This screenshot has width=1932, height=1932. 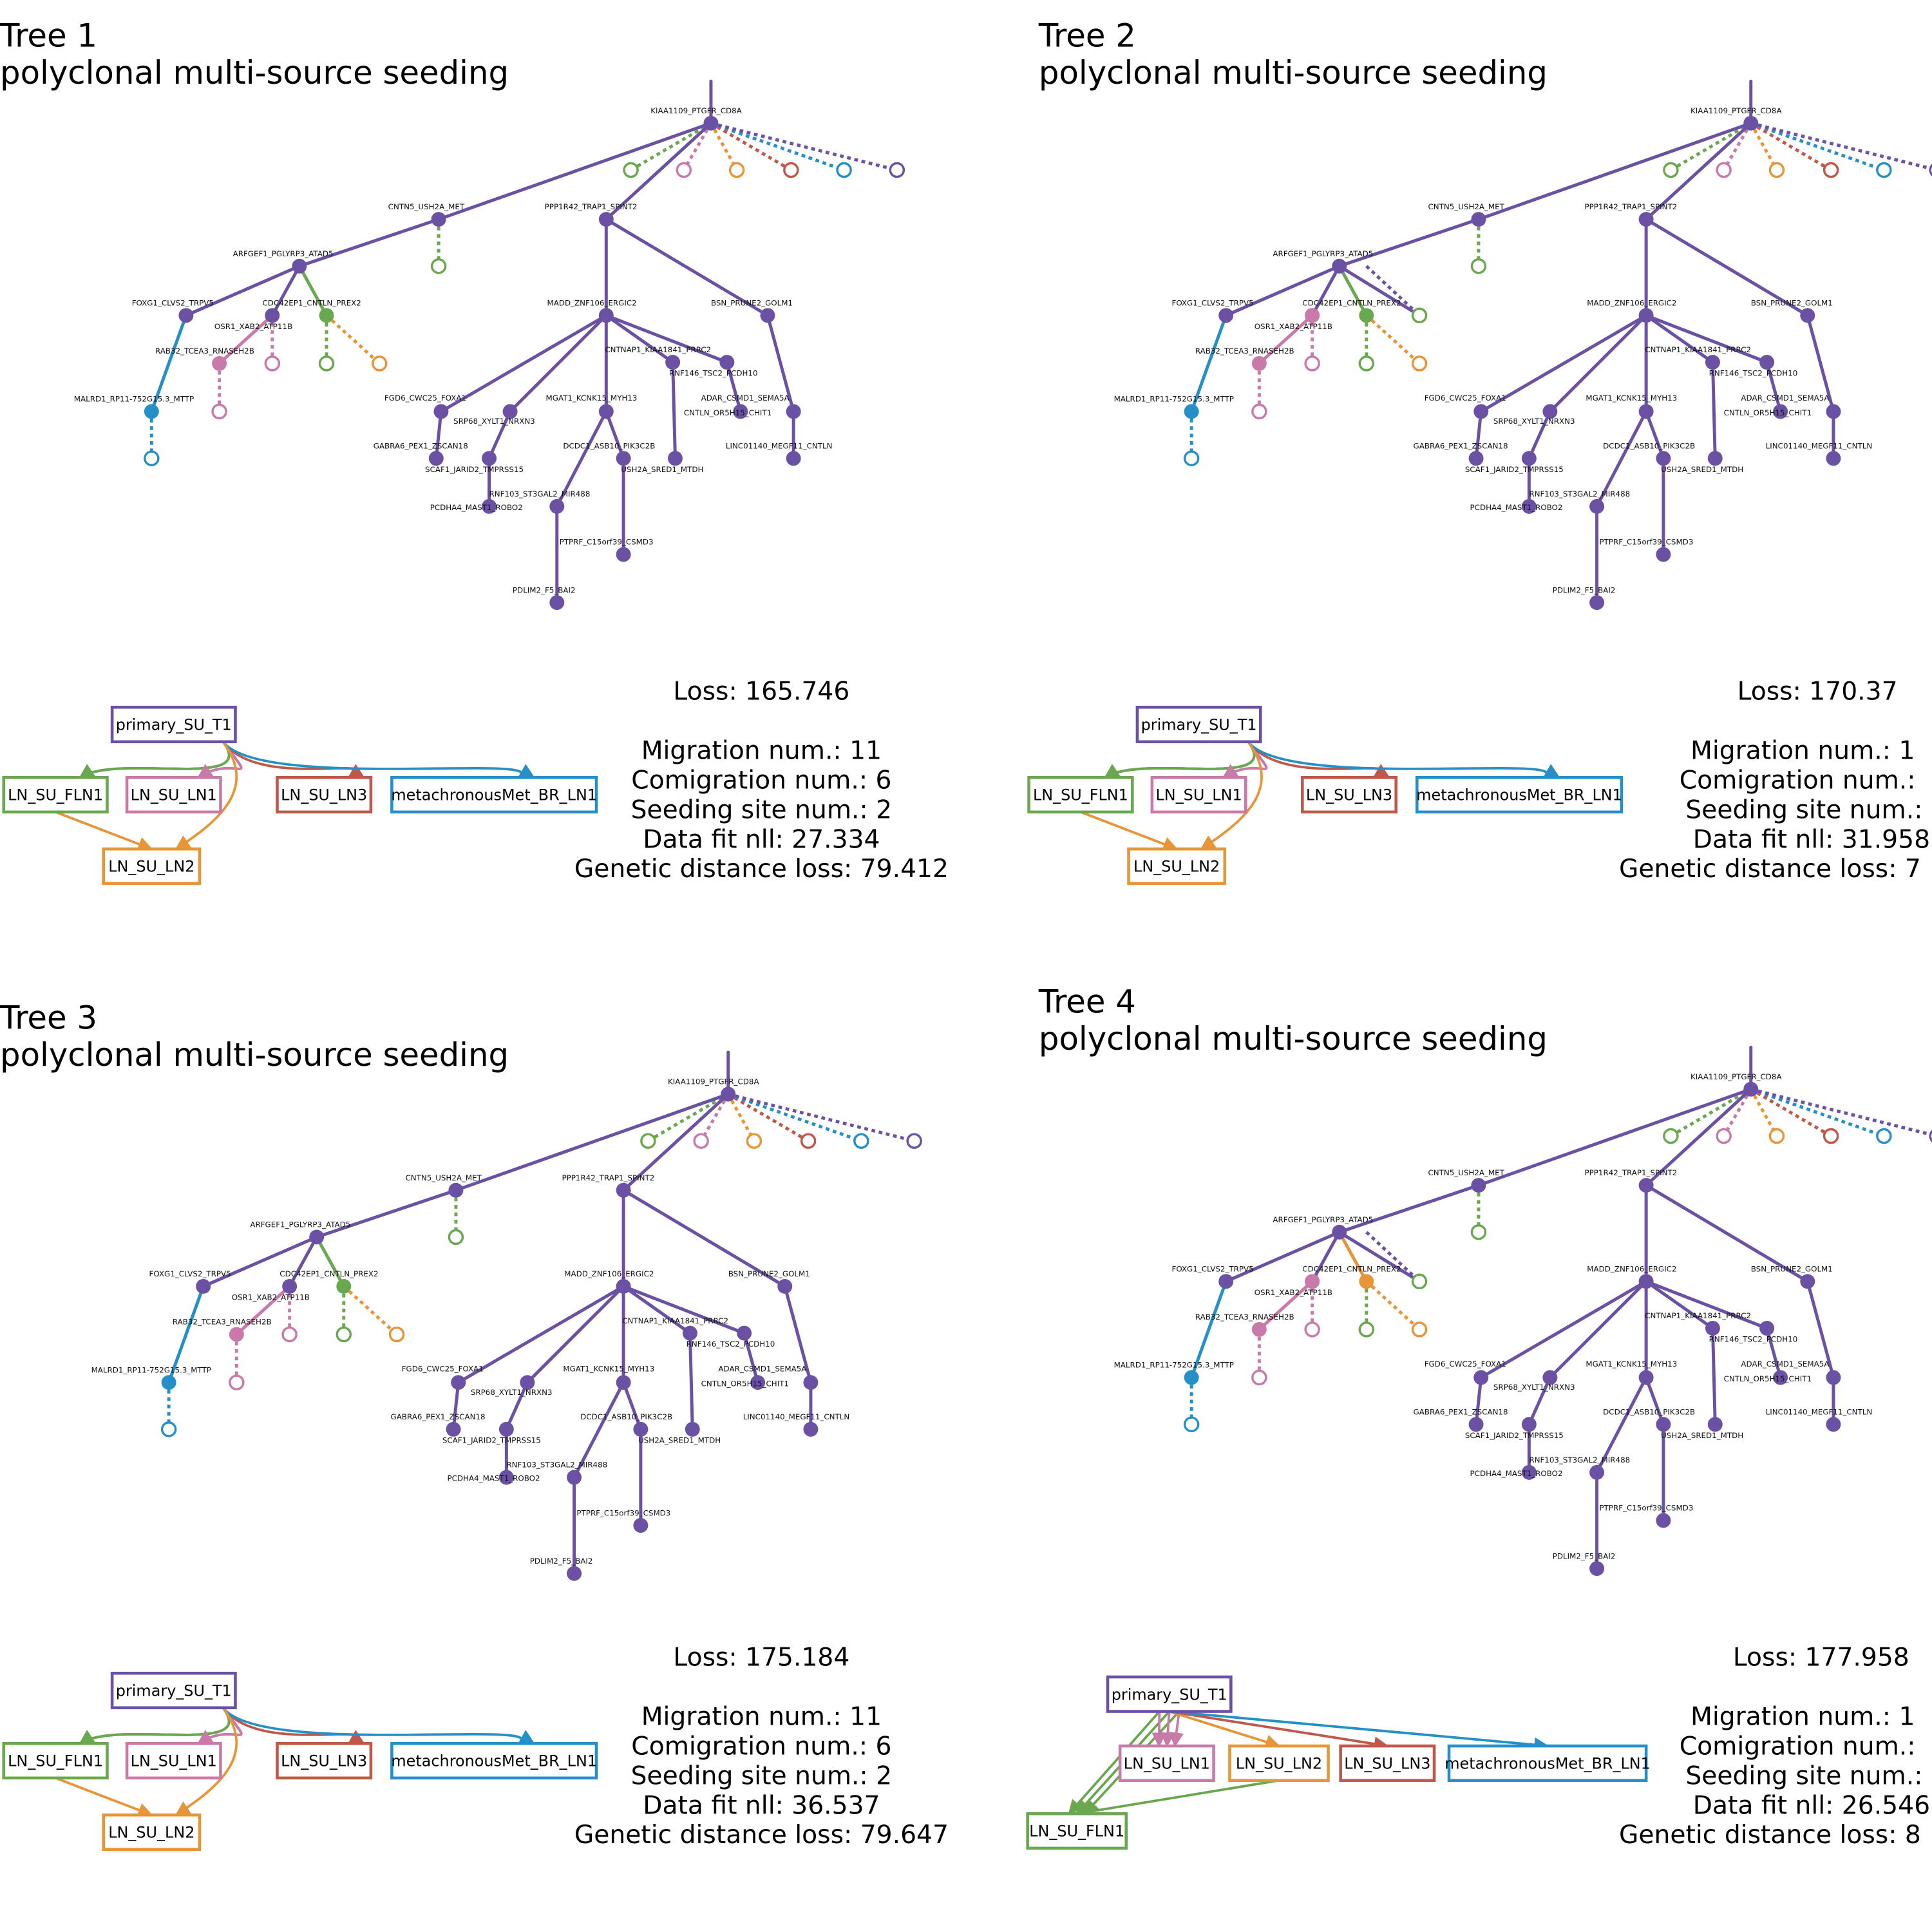 I want to click on site-node-primary-su-t1: primary_SU_T1, so click(x=1198, y=724).